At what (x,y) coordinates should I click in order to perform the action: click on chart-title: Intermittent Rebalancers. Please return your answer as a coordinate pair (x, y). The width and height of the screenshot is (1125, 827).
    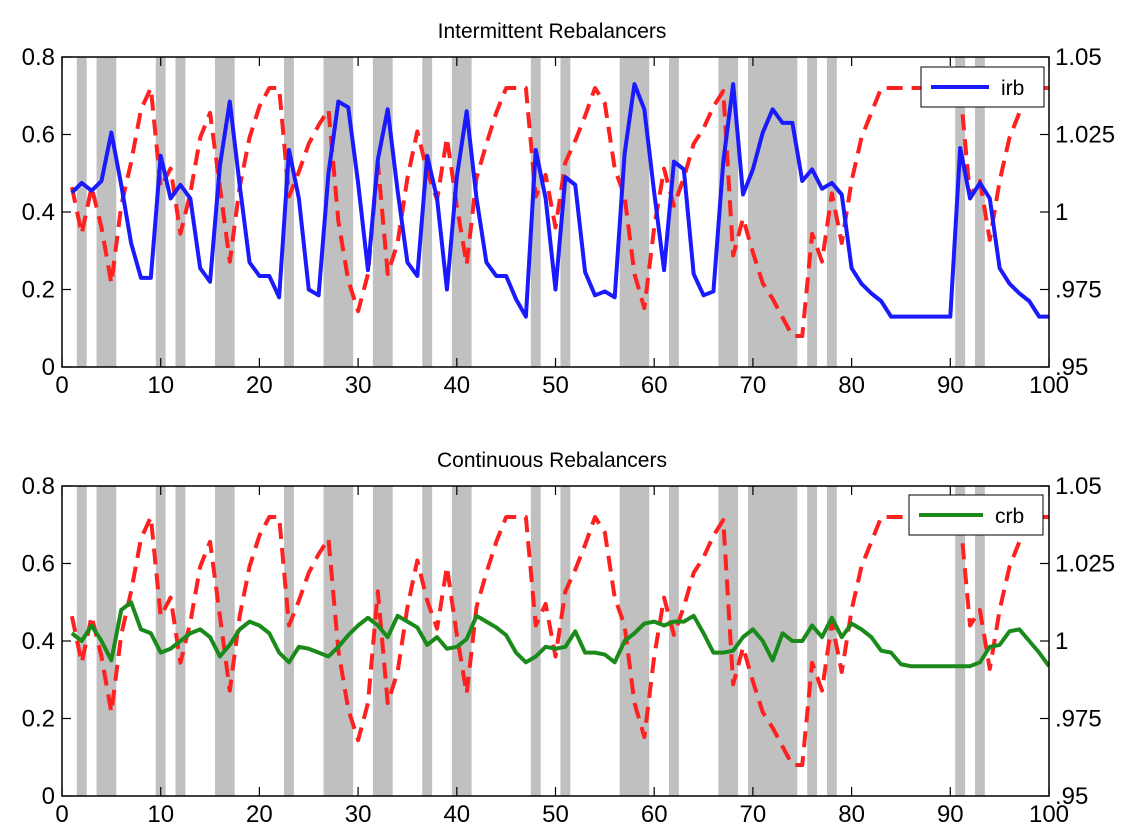
    Looking at the image, I should click on (552, 31).